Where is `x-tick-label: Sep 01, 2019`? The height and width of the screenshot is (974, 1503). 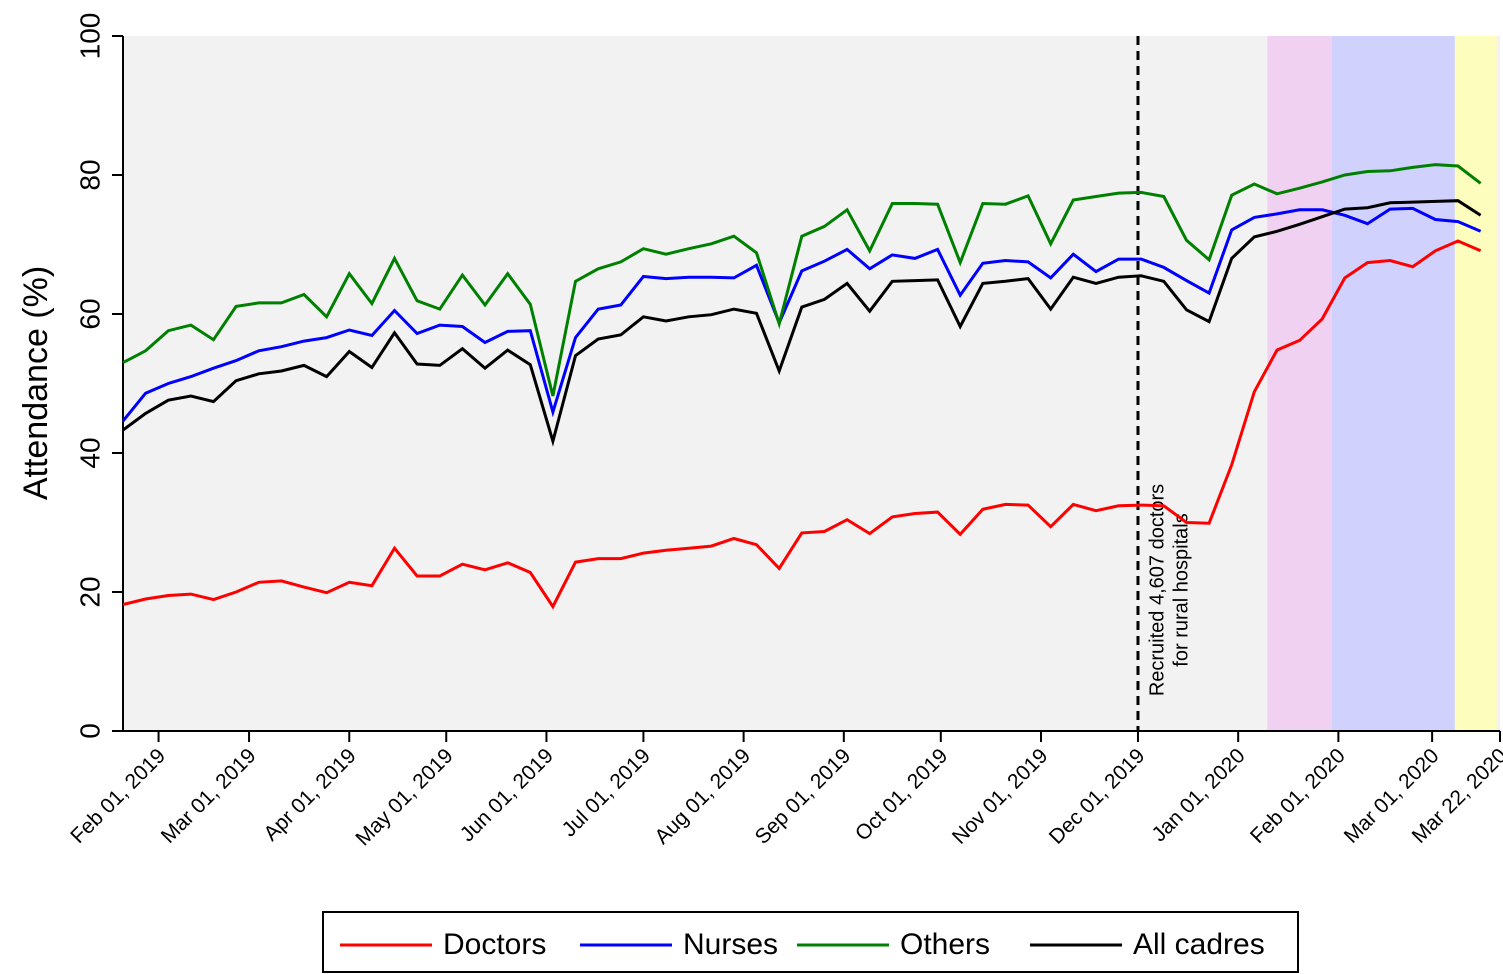
x-tick-label: Sep 01, 2019 is located at coordinates (803, 796).